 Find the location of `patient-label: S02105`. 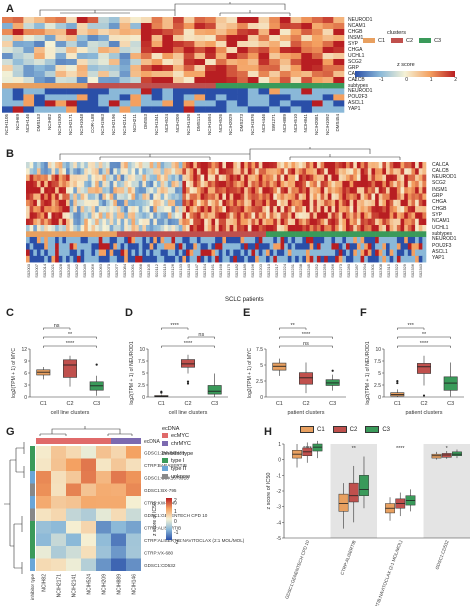

patient-label: S02105 is located at coordinates (148, 271).